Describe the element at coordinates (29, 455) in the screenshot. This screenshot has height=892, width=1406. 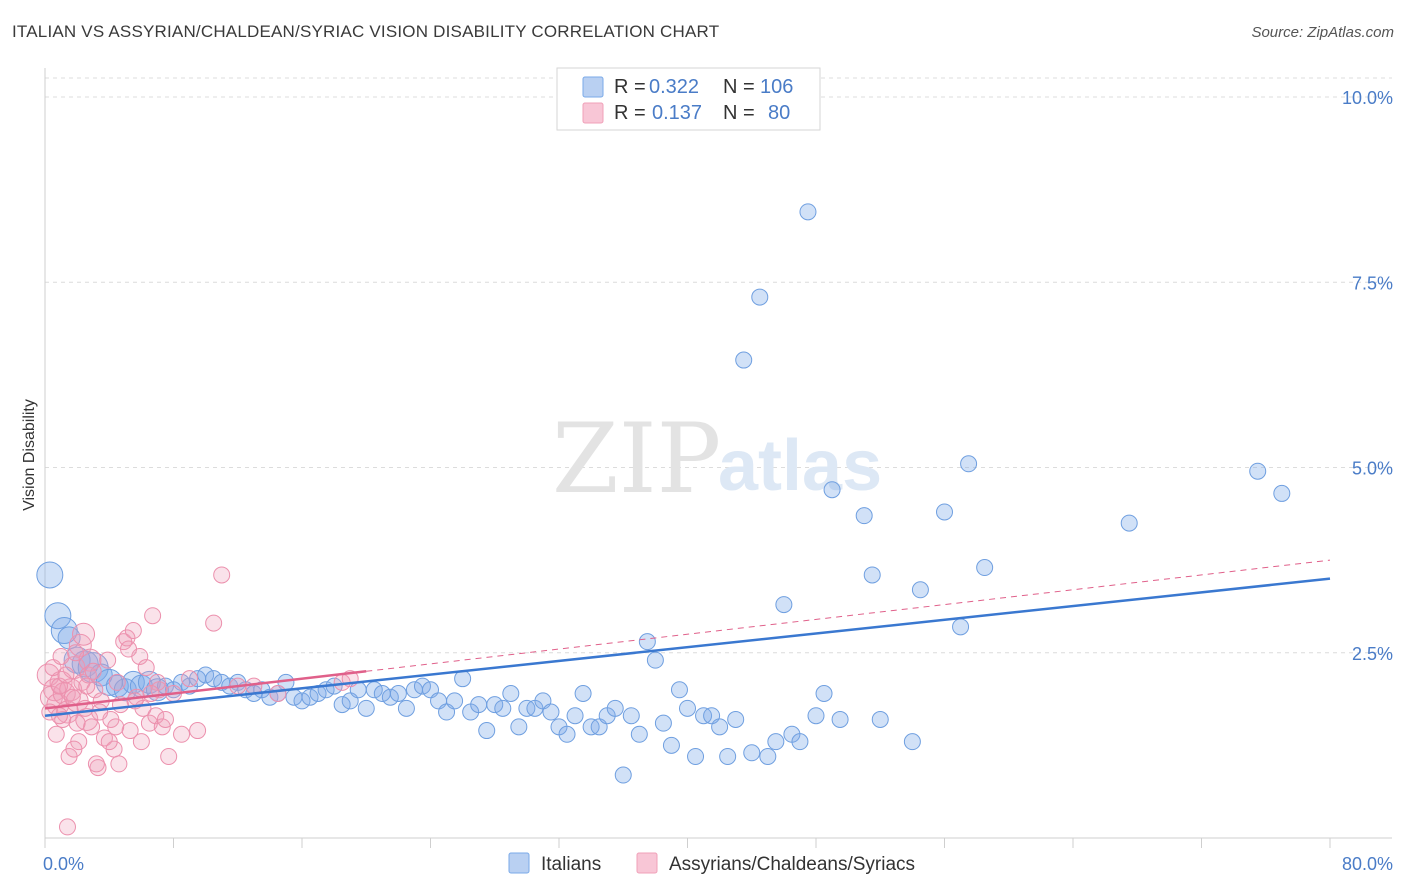
I see `y-axis-label: Vision Disability` at that location.